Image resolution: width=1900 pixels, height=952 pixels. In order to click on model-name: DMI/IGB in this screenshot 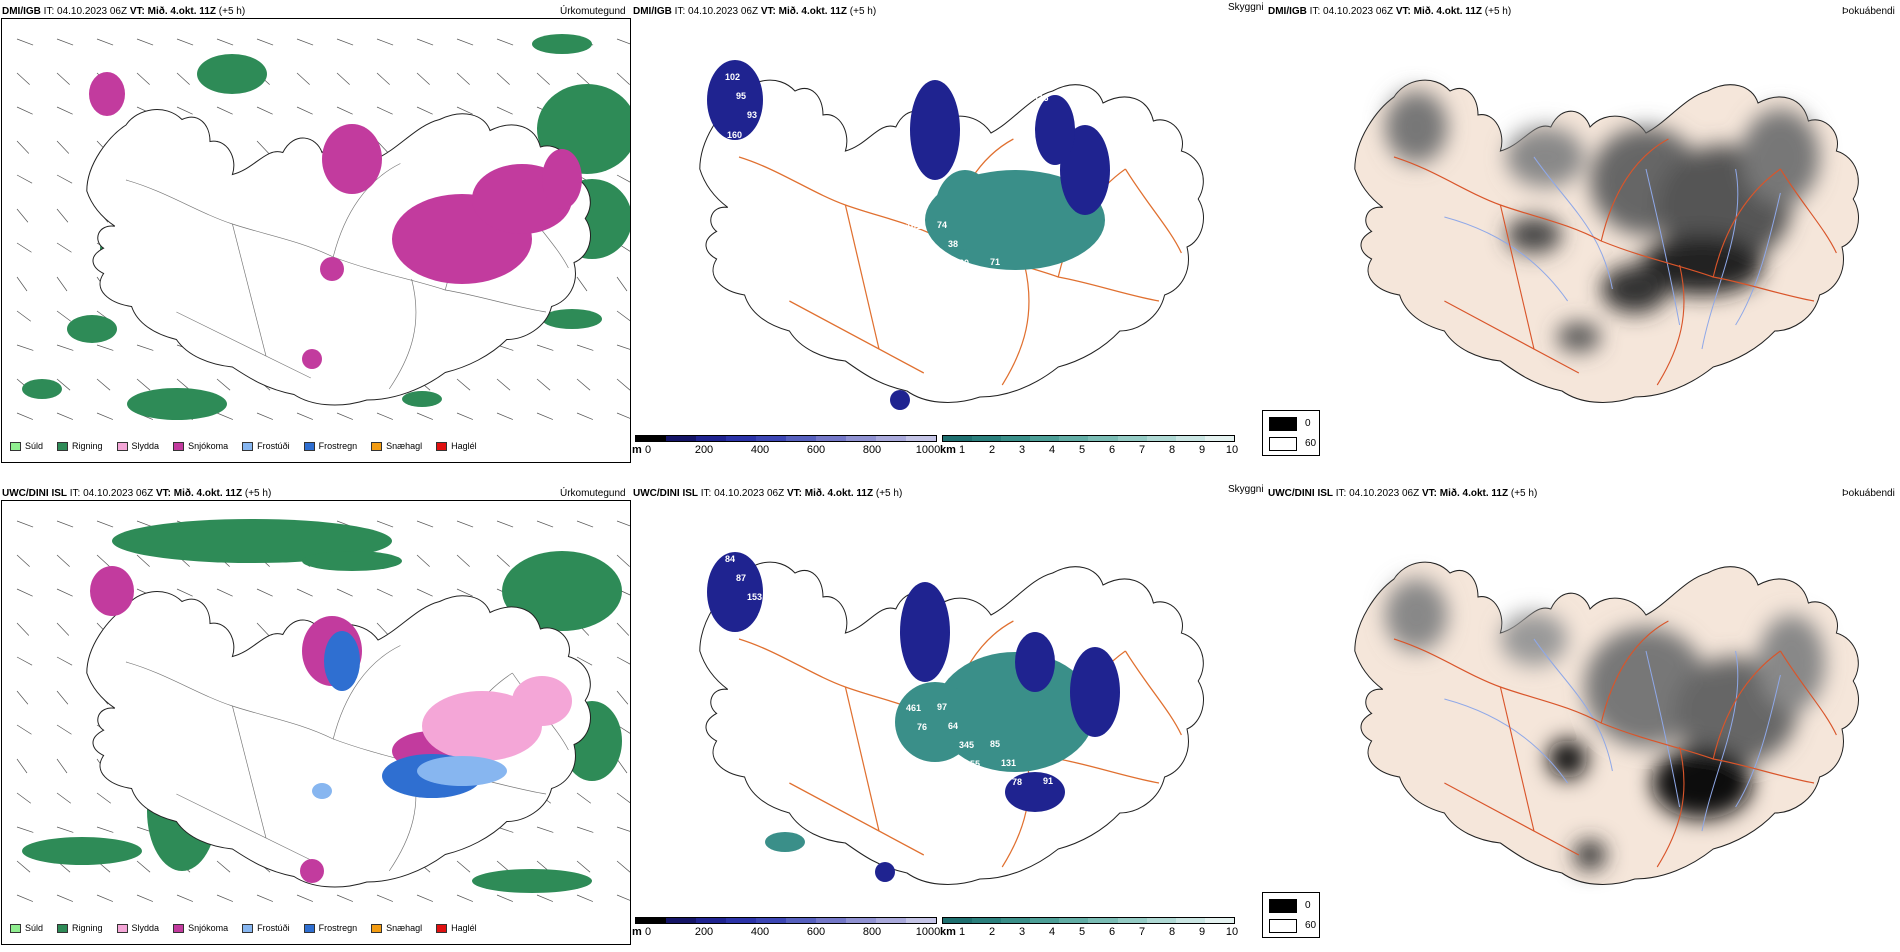, I will do `click(21, 11)`.